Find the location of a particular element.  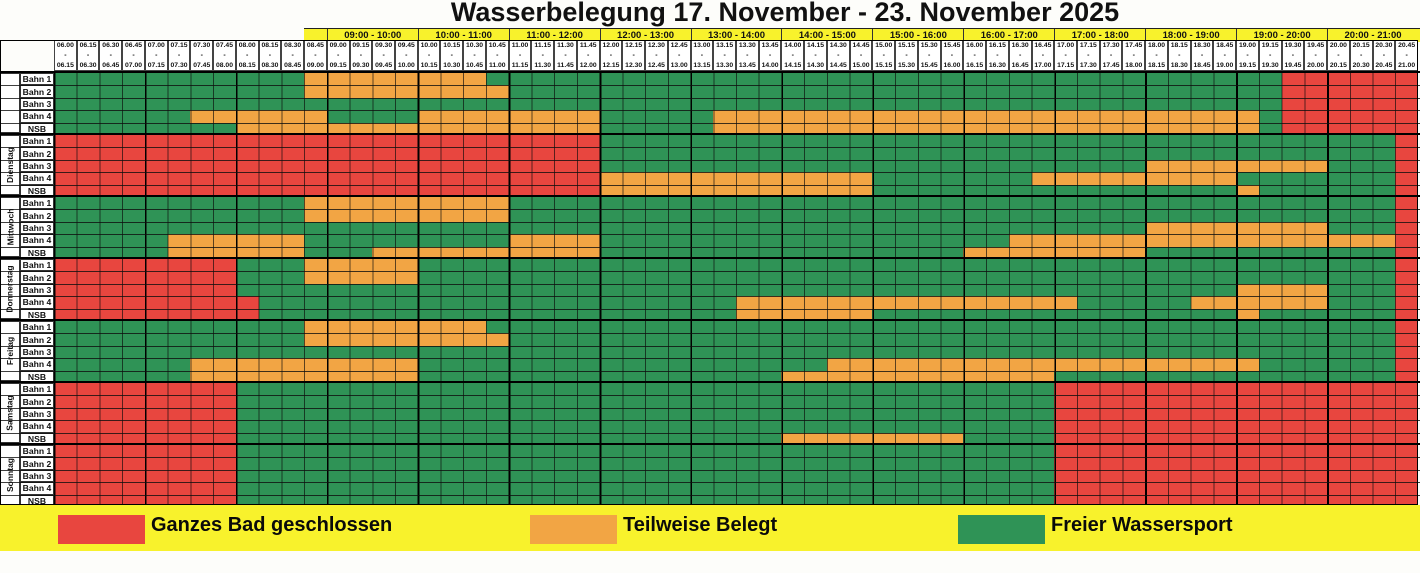

day-label-cell: Donnerstag is located at coordinates (10, 289).